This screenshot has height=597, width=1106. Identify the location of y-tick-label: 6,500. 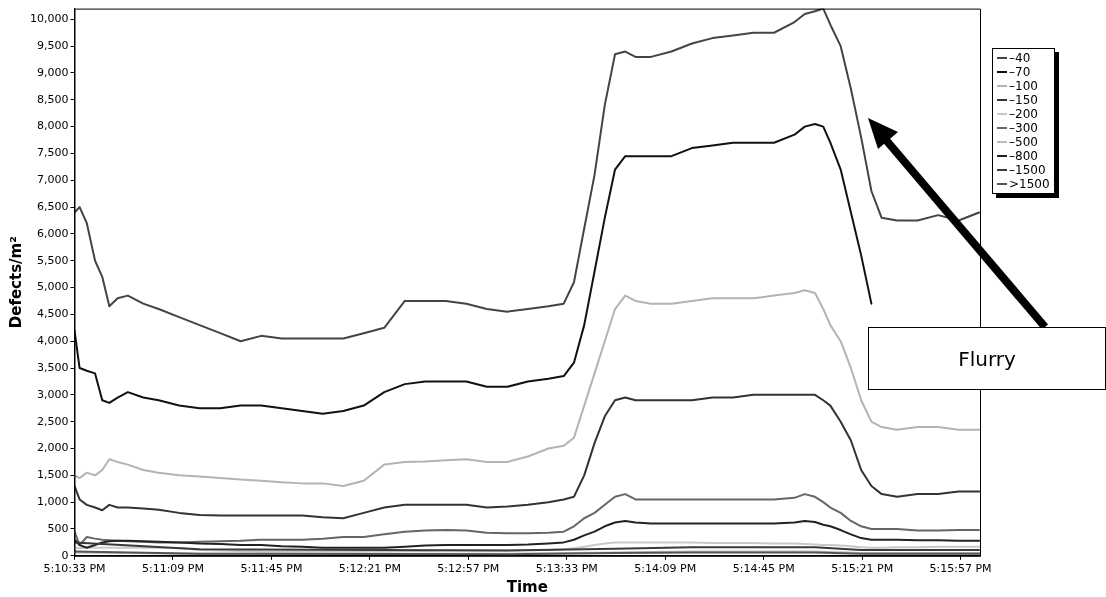
(52, 206).